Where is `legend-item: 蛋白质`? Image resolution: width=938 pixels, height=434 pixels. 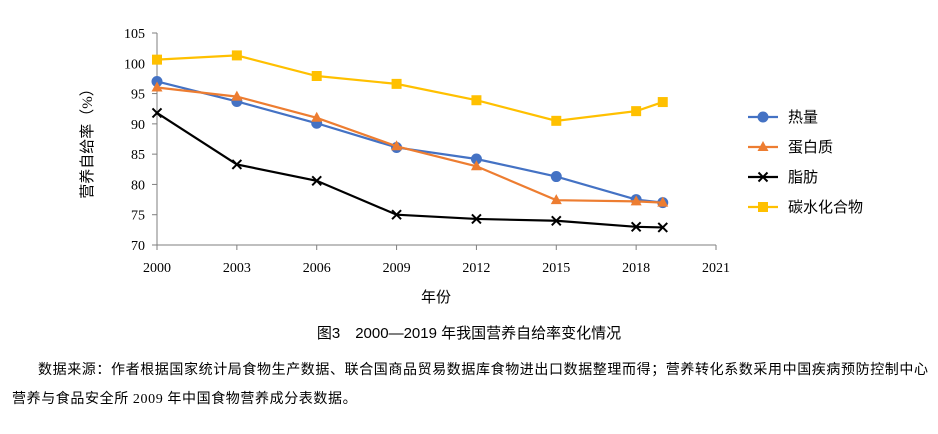 legend-item: 蛋白质 is located at coordinates (790, 147).